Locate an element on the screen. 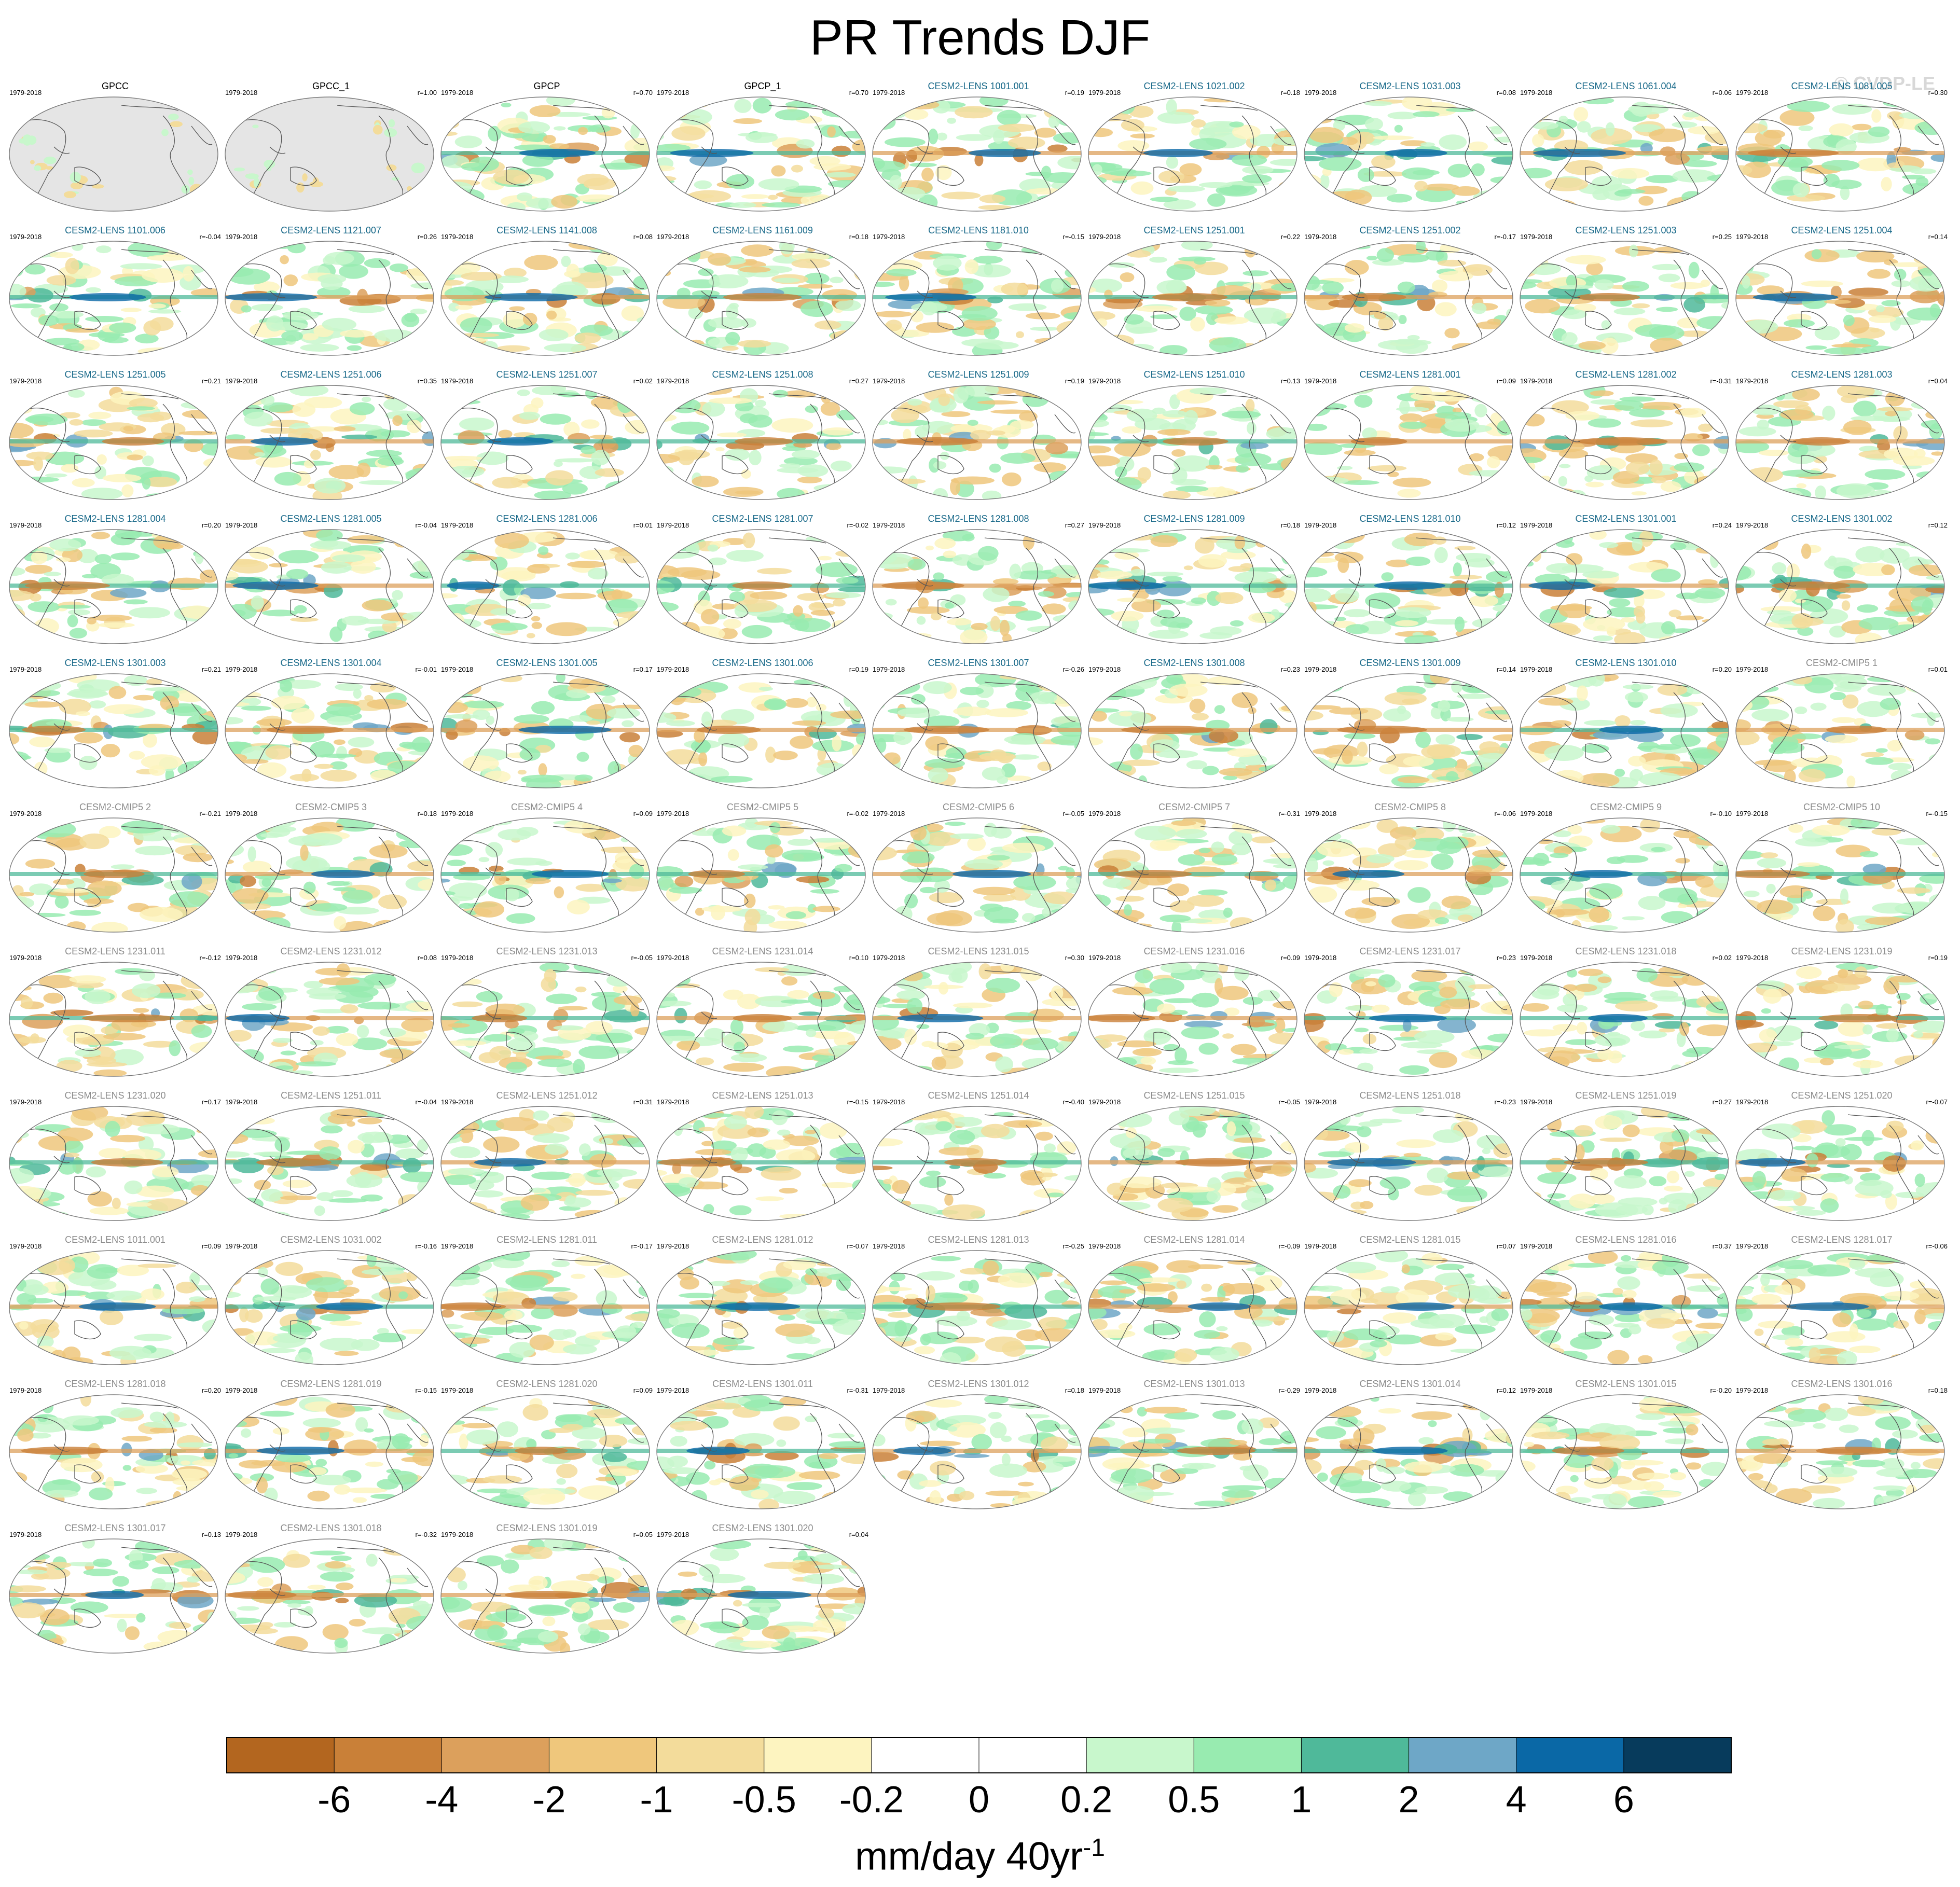  map-panel: CESM2-LENS 1231.016 1979-2018 r=0.09 is located at coordinates (1194, 1013).